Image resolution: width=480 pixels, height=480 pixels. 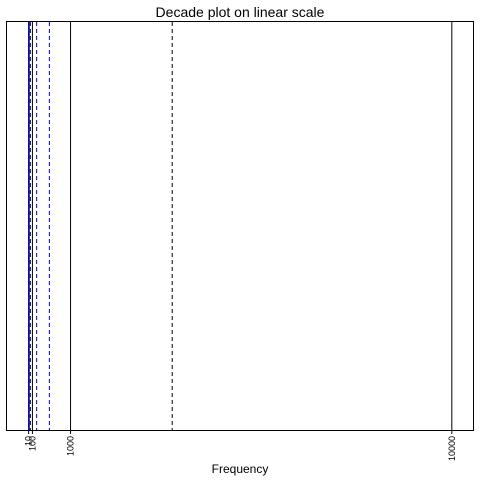 What do you see at coordinates (71, 446) in the screenshot?
I see `x-tick-label-2: 1000` at bounding box center [71, 446].